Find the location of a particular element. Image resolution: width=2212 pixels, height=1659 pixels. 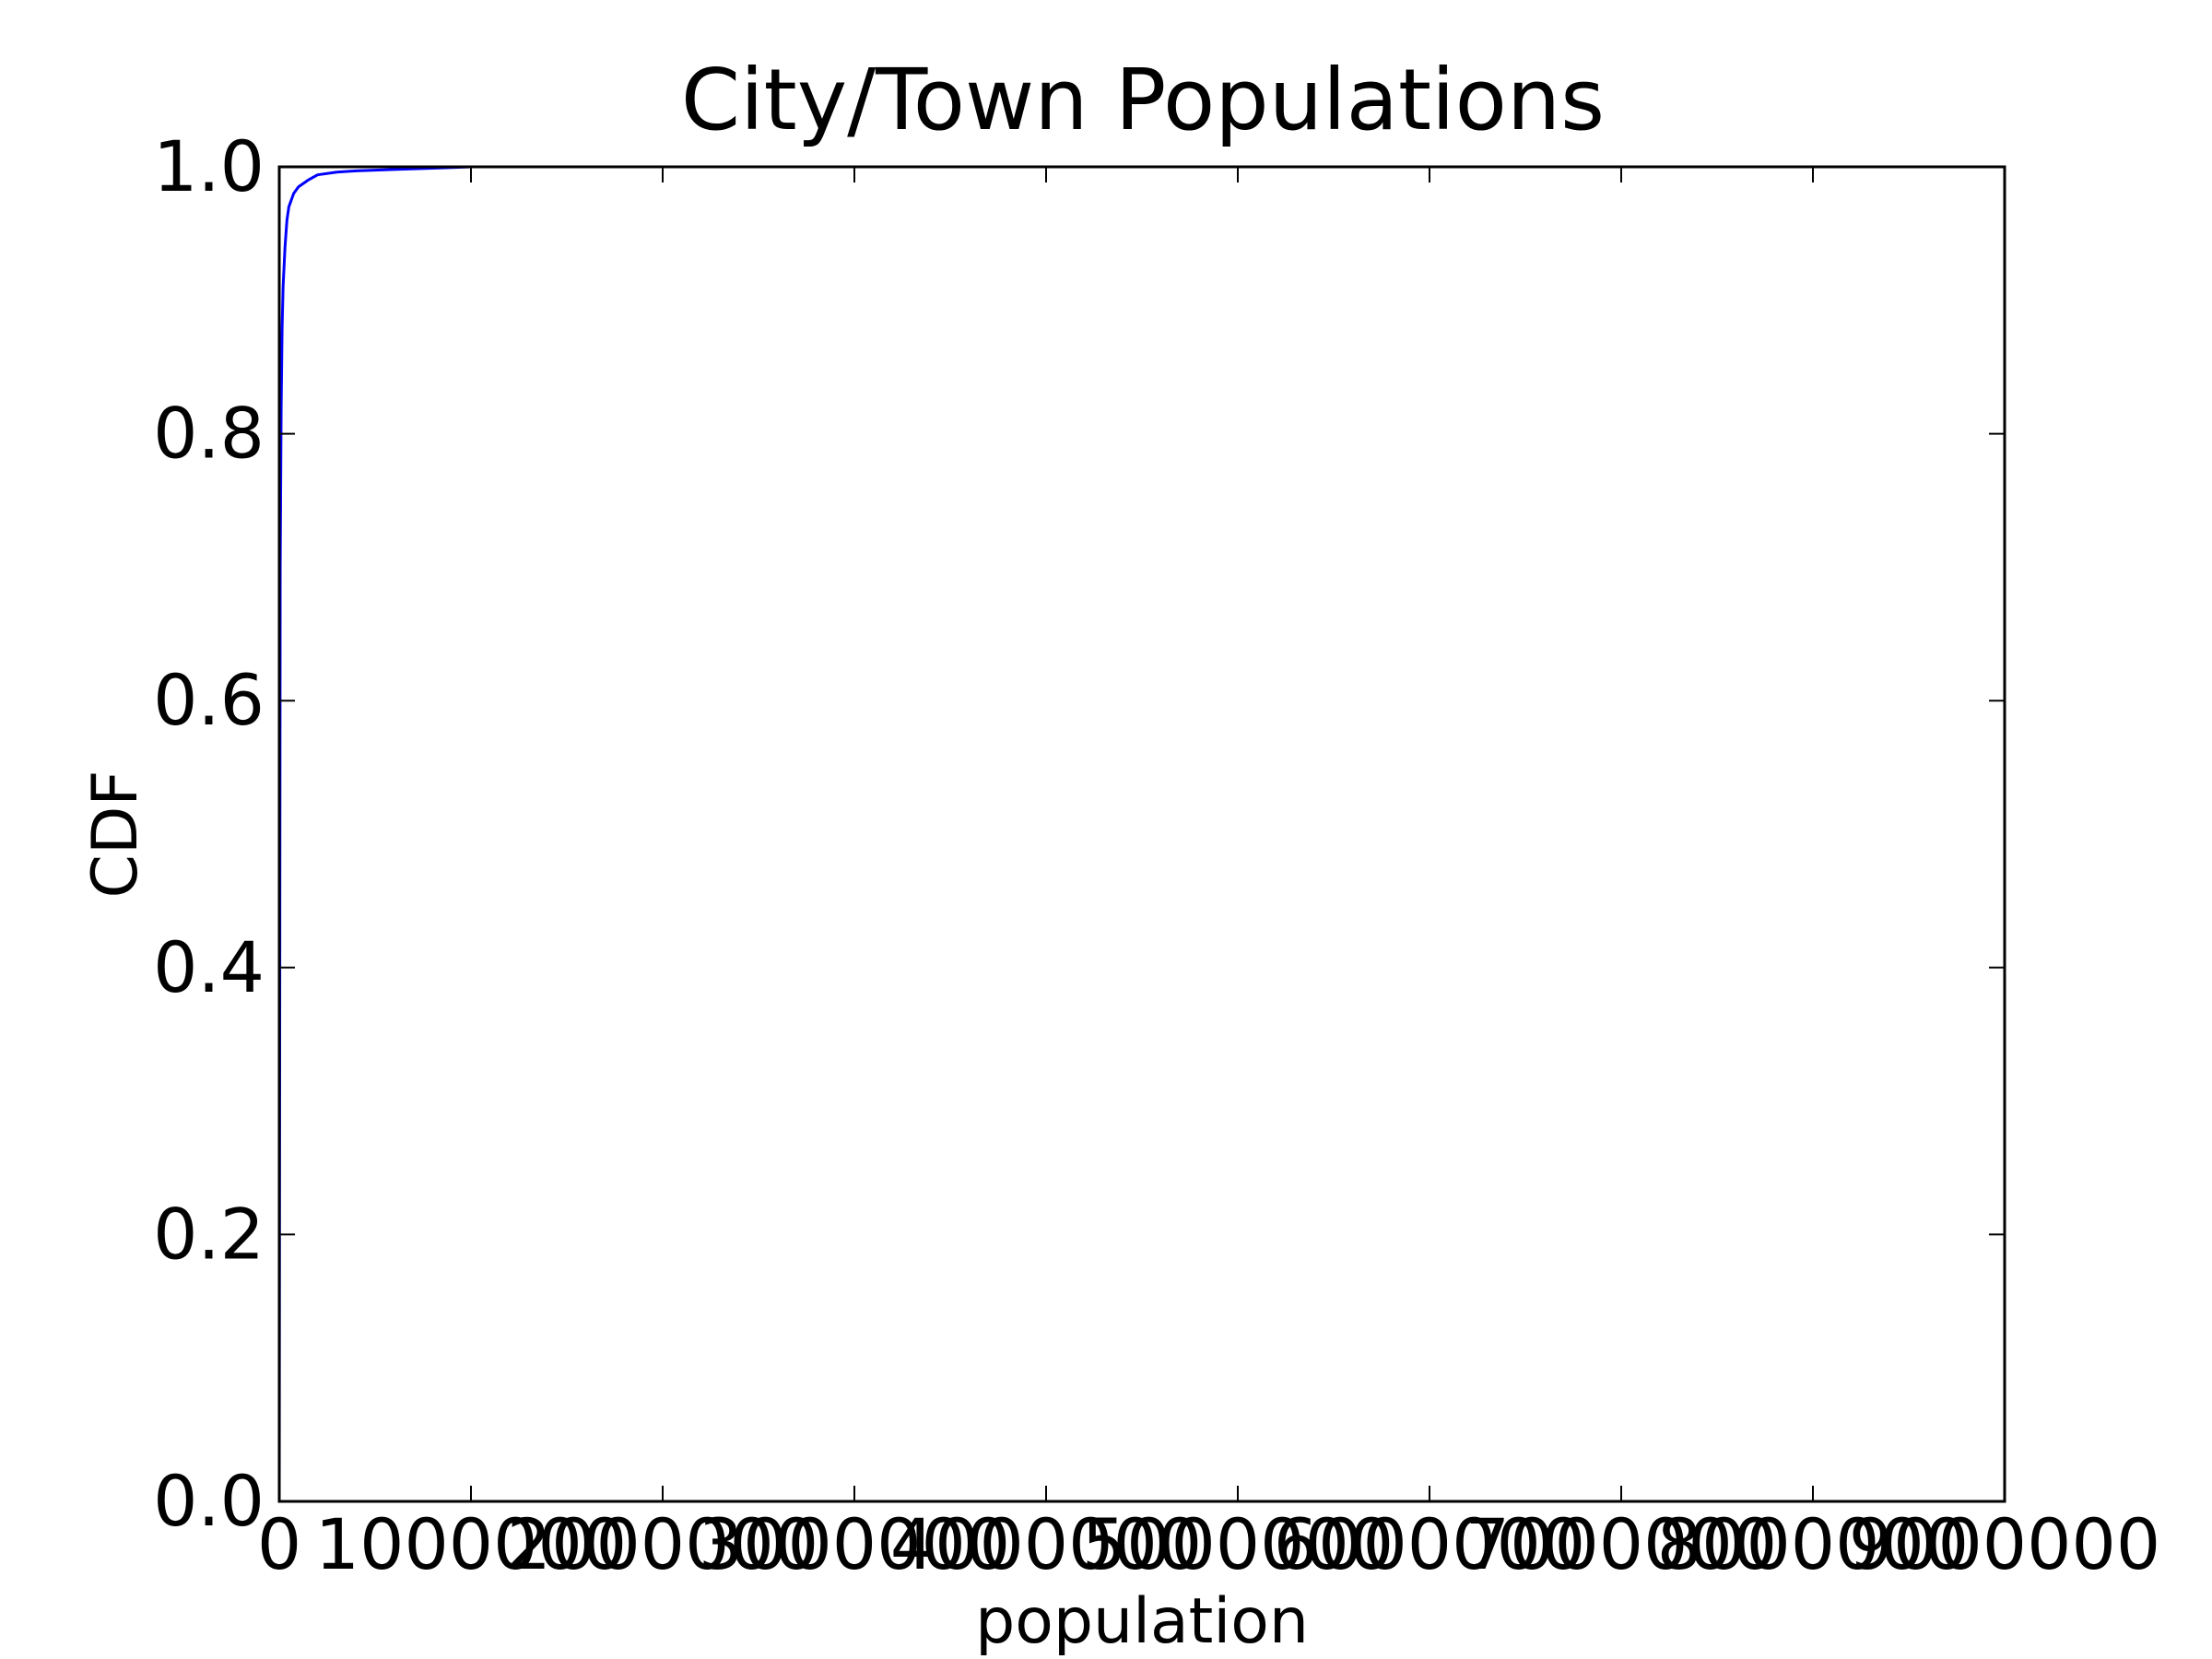

x-tick-label: 5000000 is located at coordinates (1238, 1544).